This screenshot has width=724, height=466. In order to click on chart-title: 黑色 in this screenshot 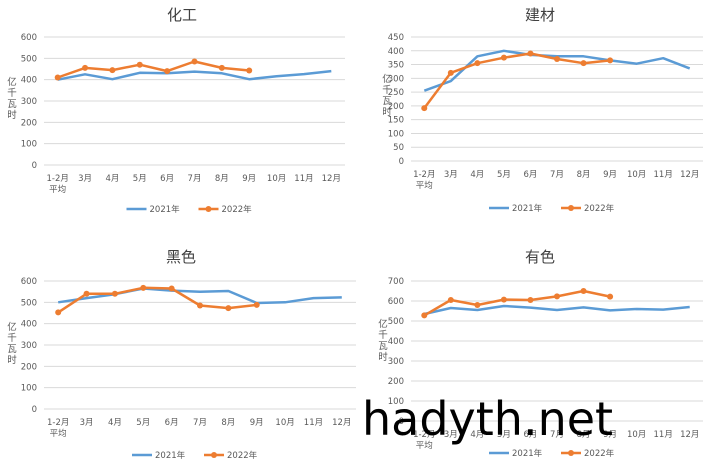, I will do `click(181, 257)`.